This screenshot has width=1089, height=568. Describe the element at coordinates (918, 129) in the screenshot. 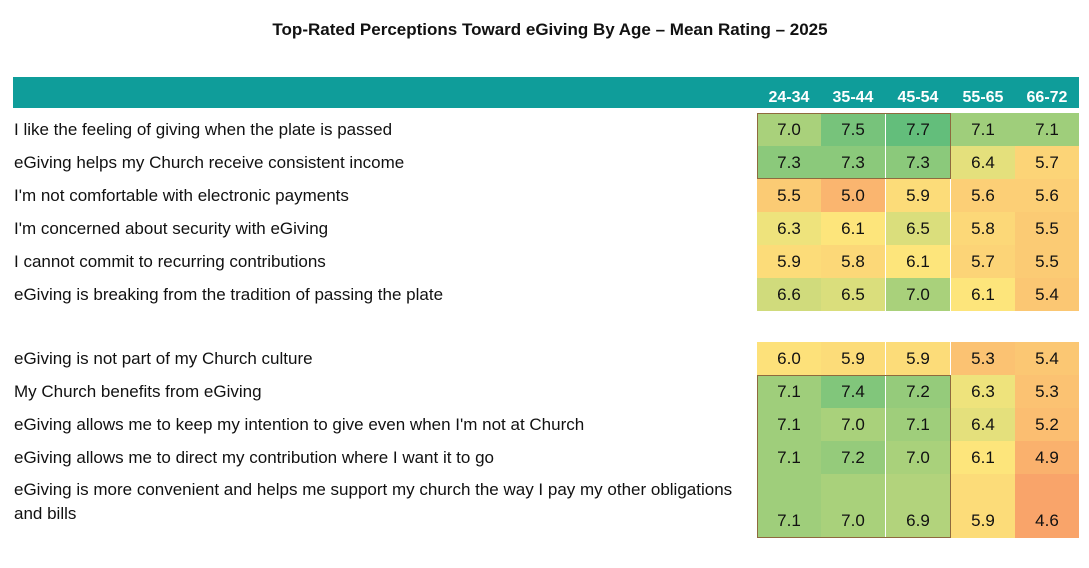

I see `value-cell: 7.7` at that location.